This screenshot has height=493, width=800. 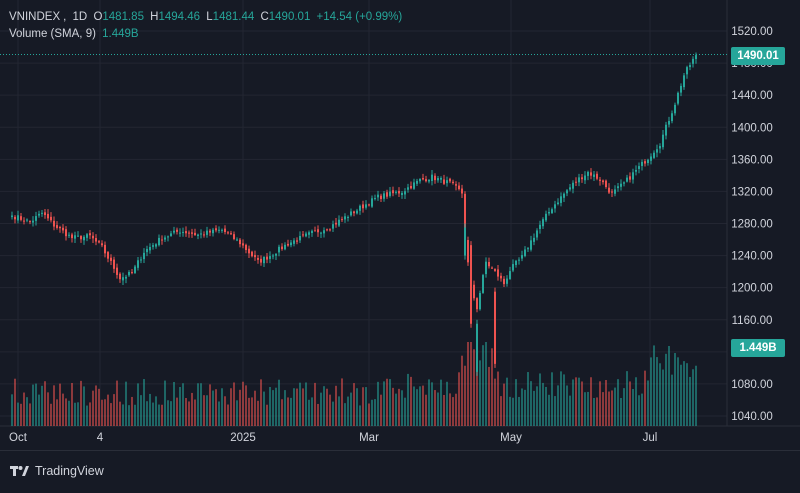 What do you see at coordinates (52, 34) in the screenshot?
I see `volume-label: Volume (SMA, 9)` at bounding box center [52, 34].